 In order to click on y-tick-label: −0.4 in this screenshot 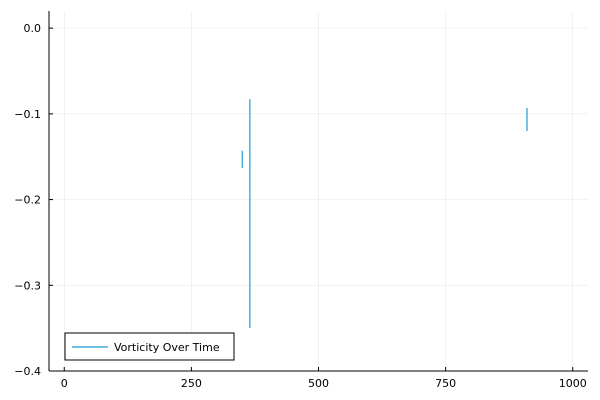, I will do `click(27, 371)`.